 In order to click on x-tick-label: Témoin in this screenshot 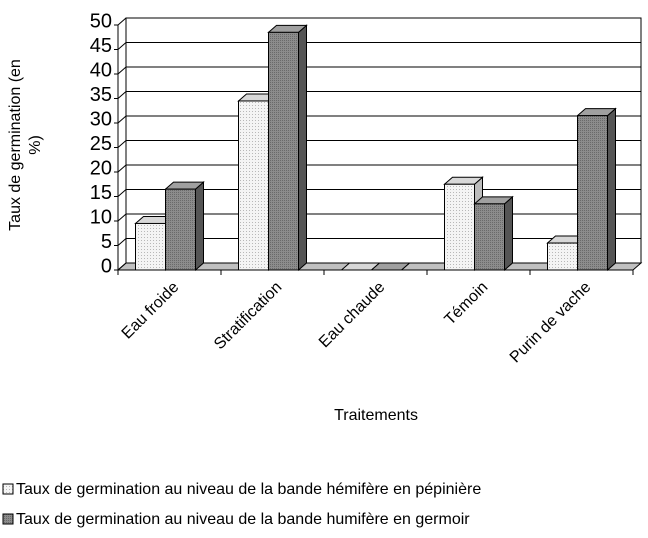, I will do `click(467, 304)`.